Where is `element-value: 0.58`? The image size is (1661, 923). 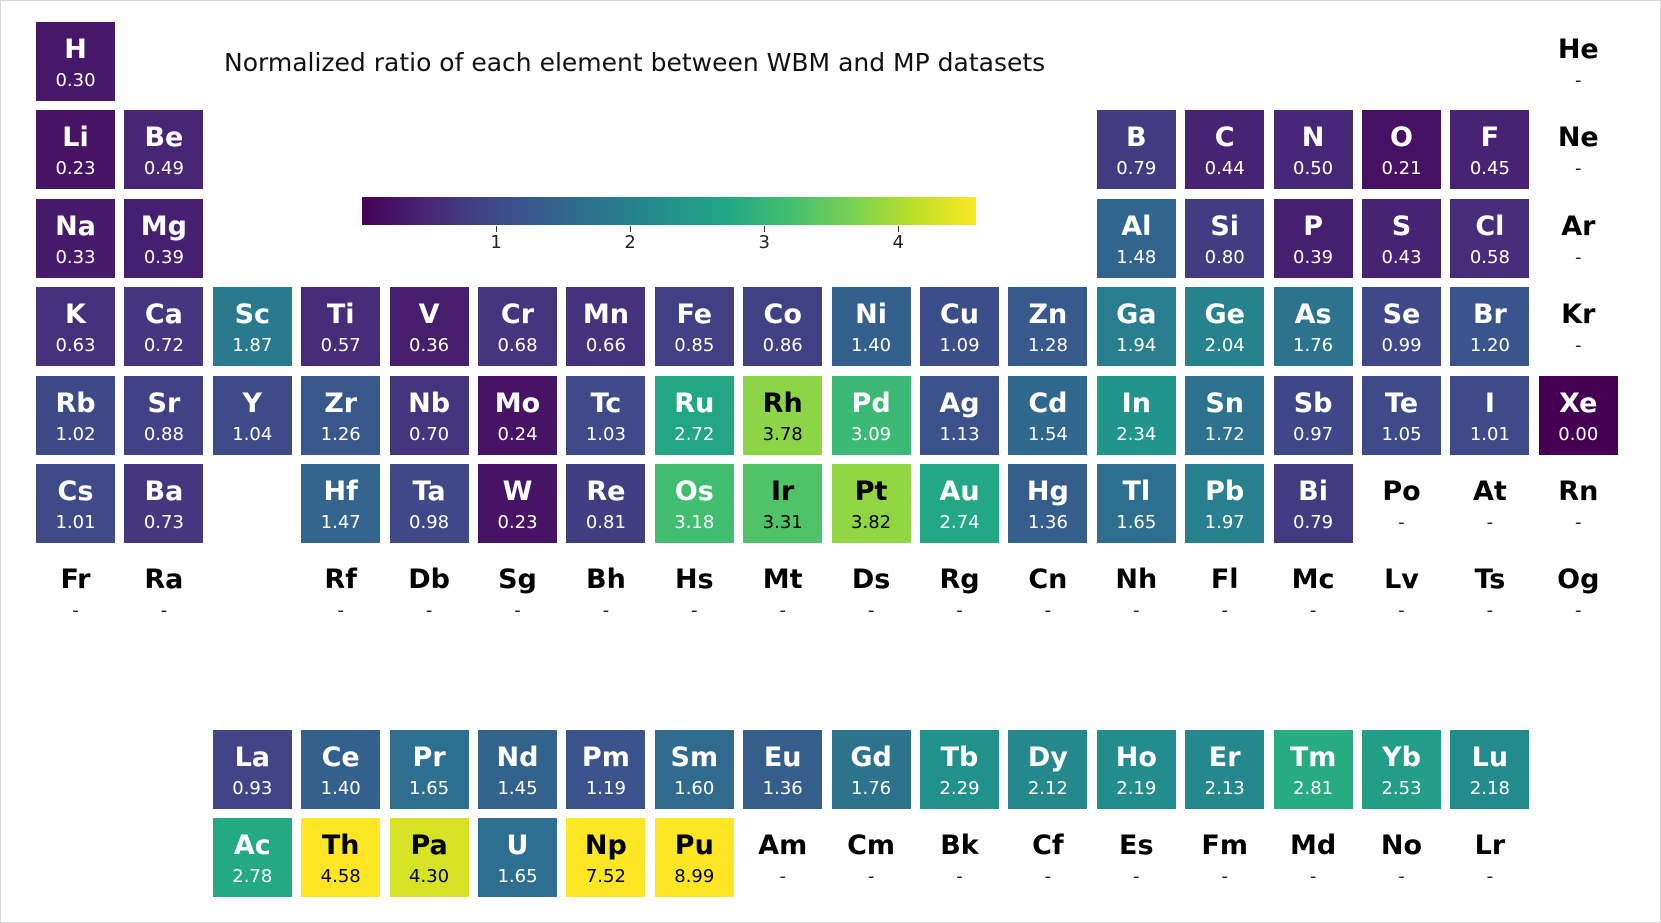 element-value: 0.58 is located at coordinates (1489, 257).